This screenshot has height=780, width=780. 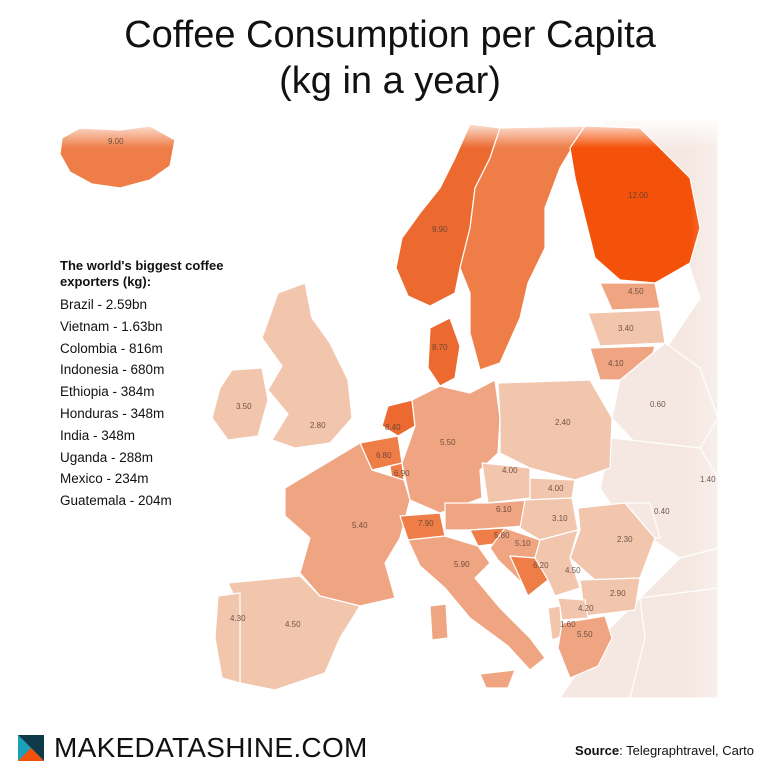 What do you see at coordinates (104, 479) in the screenshot?
I see `legend-item: Mexico - 234m` at bounding box center [104, 479].